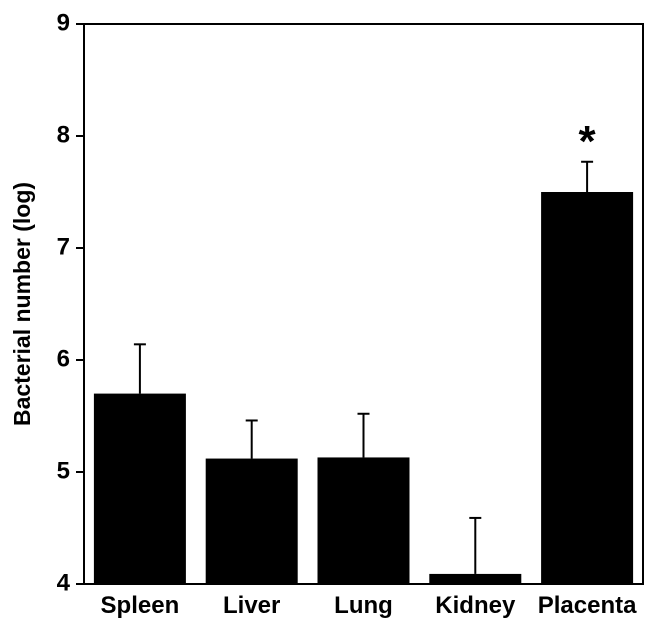  I want to click on x-category-label: Spleen, so click(140, 605).